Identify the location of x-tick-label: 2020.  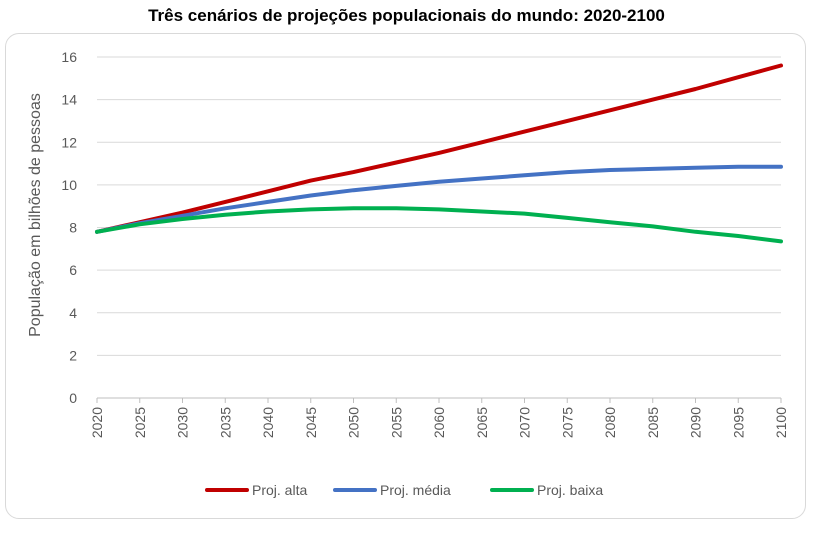
(97, 422).